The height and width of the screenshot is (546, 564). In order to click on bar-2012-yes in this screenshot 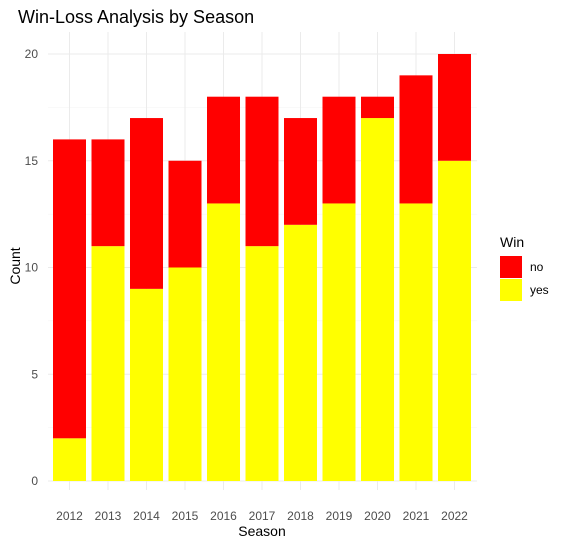, I will do `click(69, 459)`.